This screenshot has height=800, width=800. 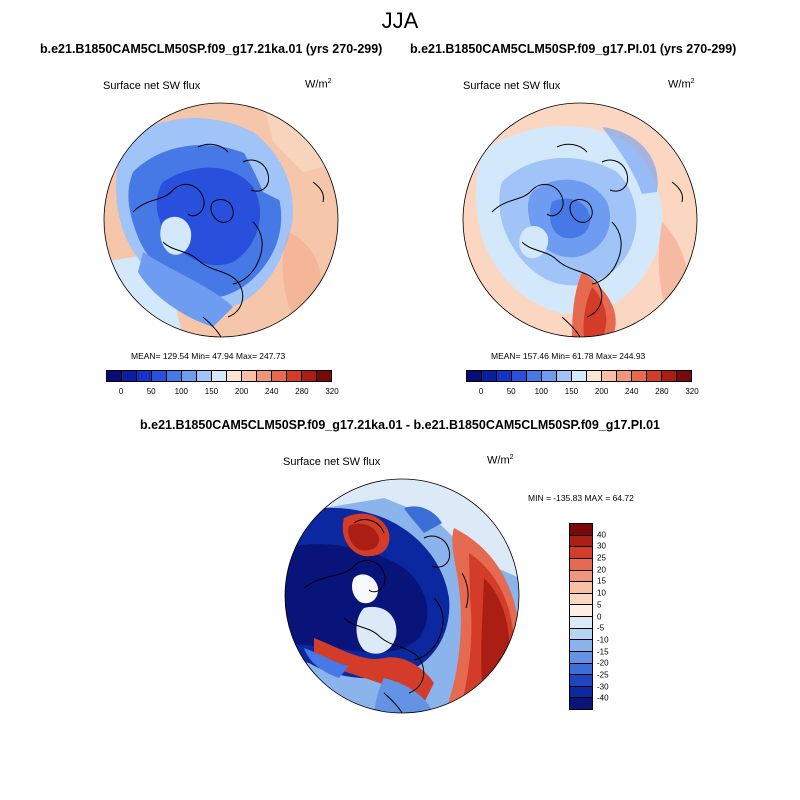 What do you see at coordinates (221, 220) in the screenshot?
I see `left-polar-map` at bounding box center [221, 220].